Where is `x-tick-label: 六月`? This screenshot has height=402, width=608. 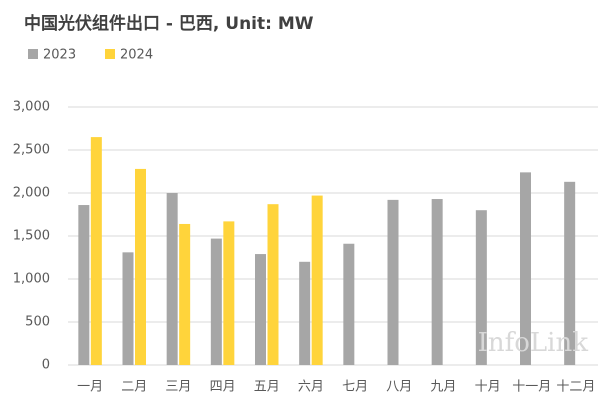 x-tick-label: 六月 is located at coordinates (311, 387).